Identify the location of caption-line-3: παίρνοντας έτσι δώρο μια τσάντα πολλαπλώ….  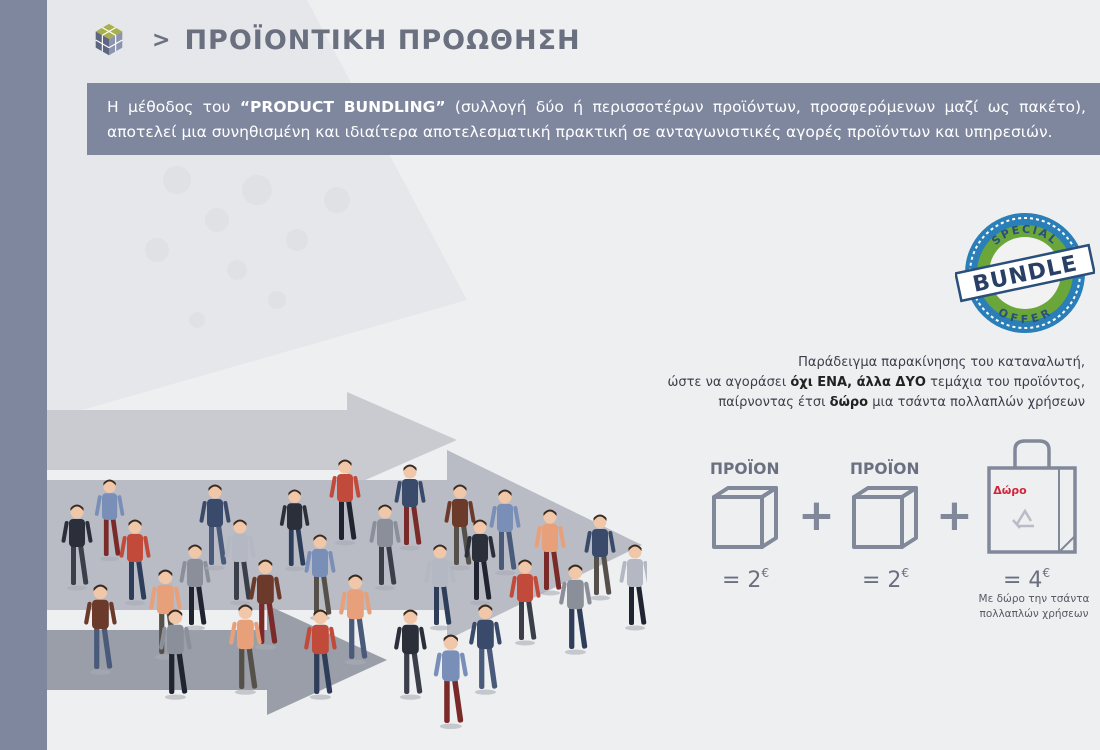
(870, 403).